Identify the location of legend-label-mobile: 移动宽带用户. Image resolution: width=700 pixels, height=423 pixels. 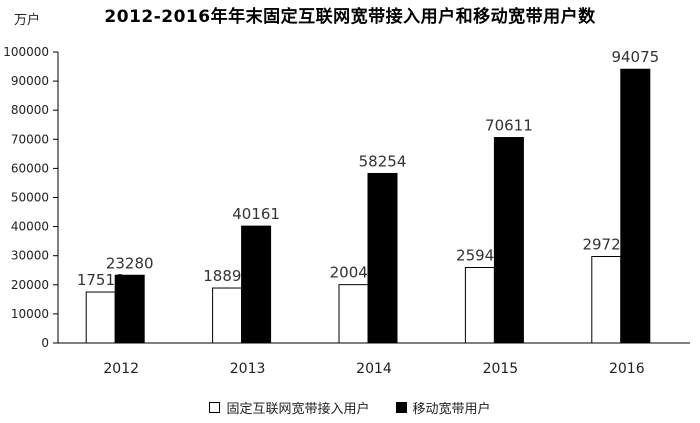
(451, 409).